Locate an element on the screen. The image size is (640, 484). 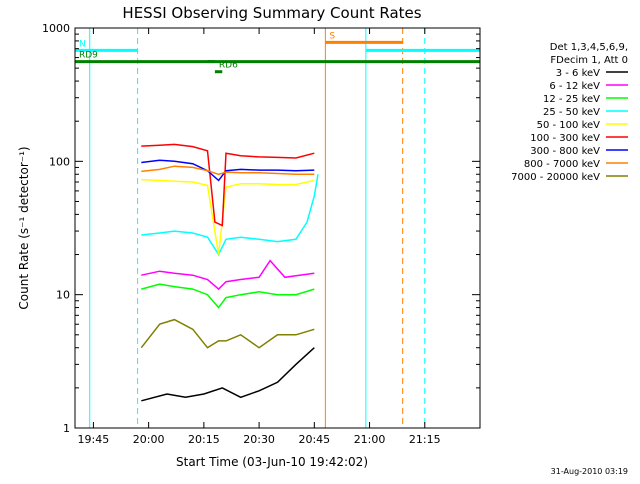
y-tick-label-1: 10 is located at coordinates (63, 295).